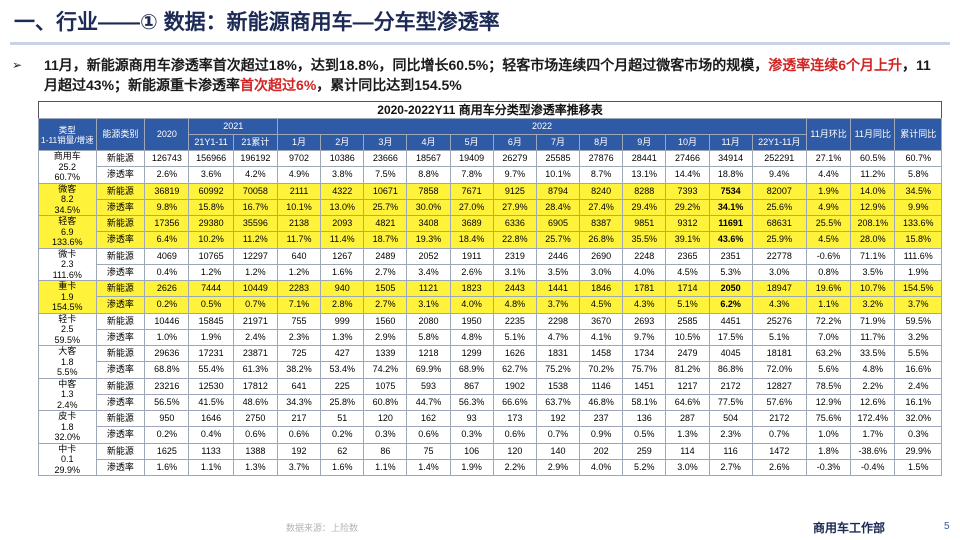  Describe the element at coordinates (558, 305) in the screenshot. I see `value-cell: 3.7%` at that location.